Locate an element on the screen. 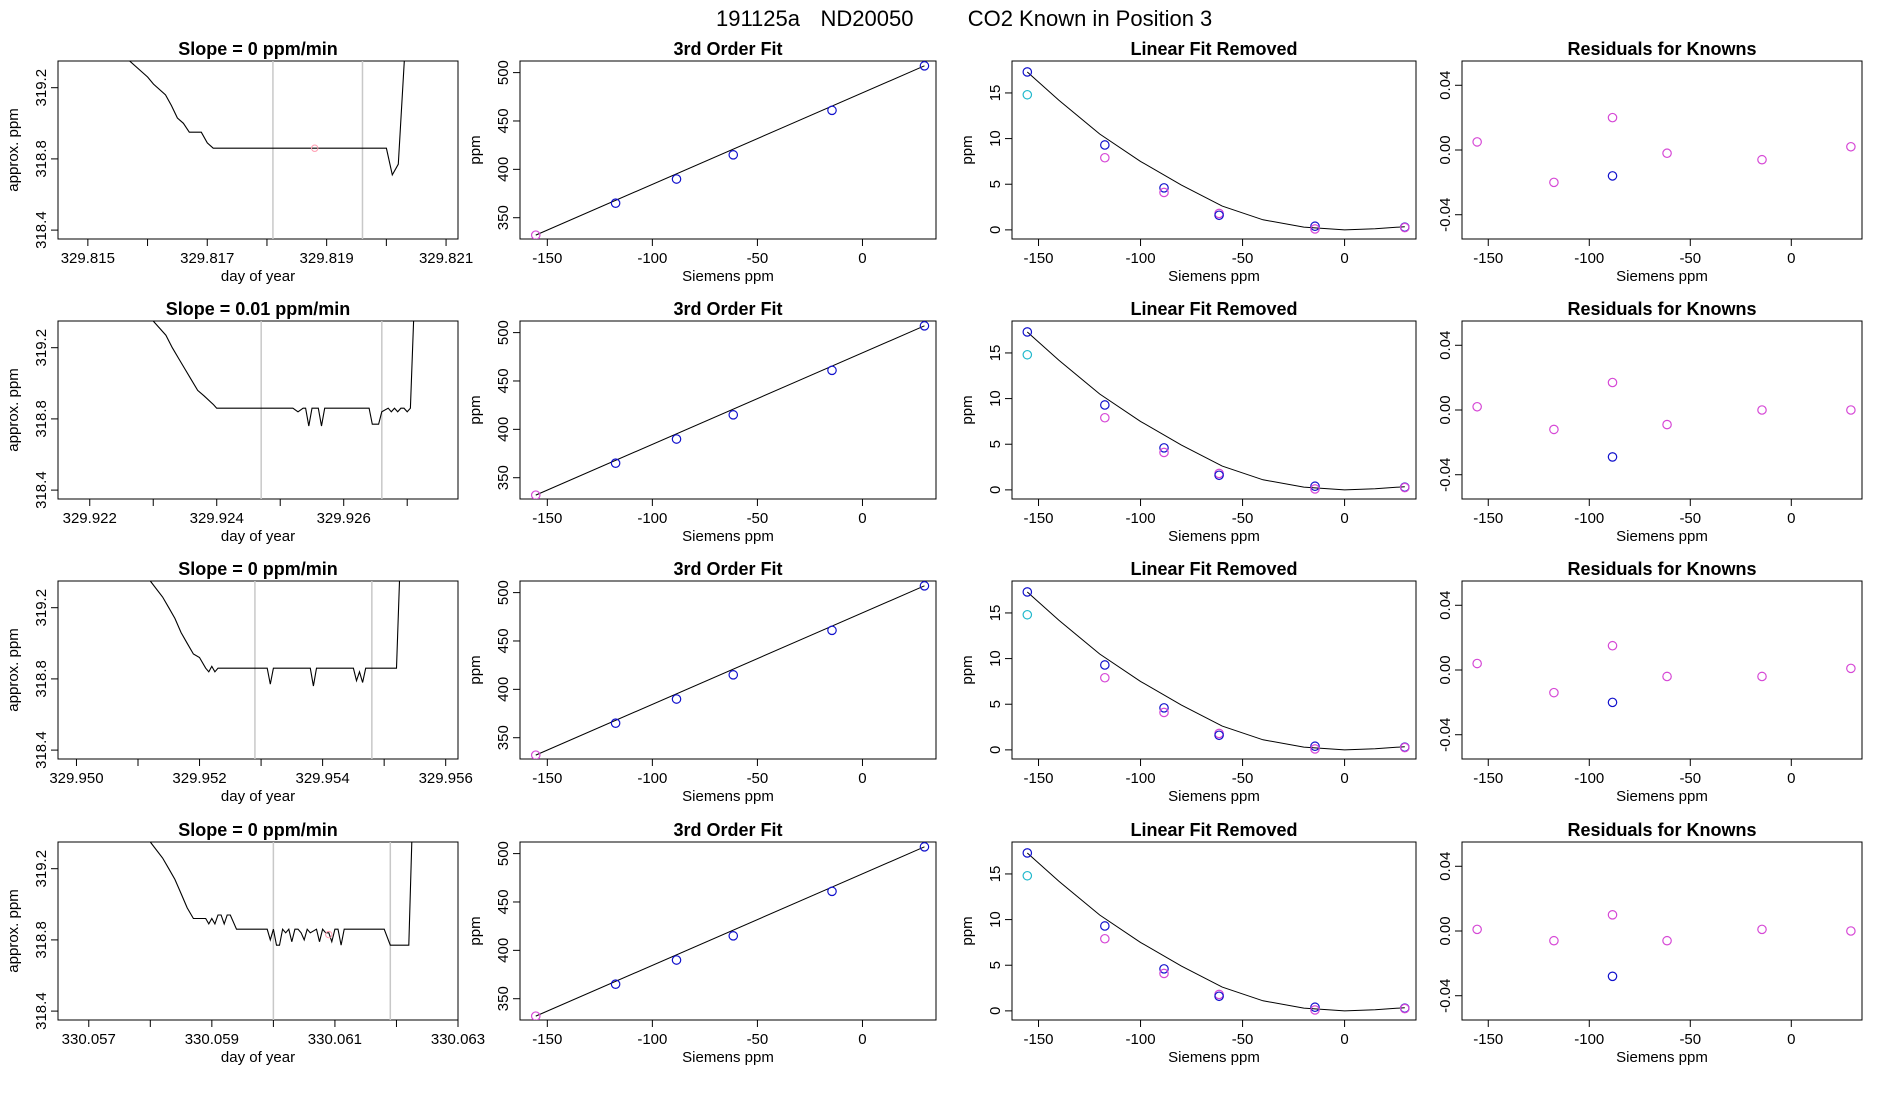  y-tick-label: 0.00 is located at coordinates (1445, 930).